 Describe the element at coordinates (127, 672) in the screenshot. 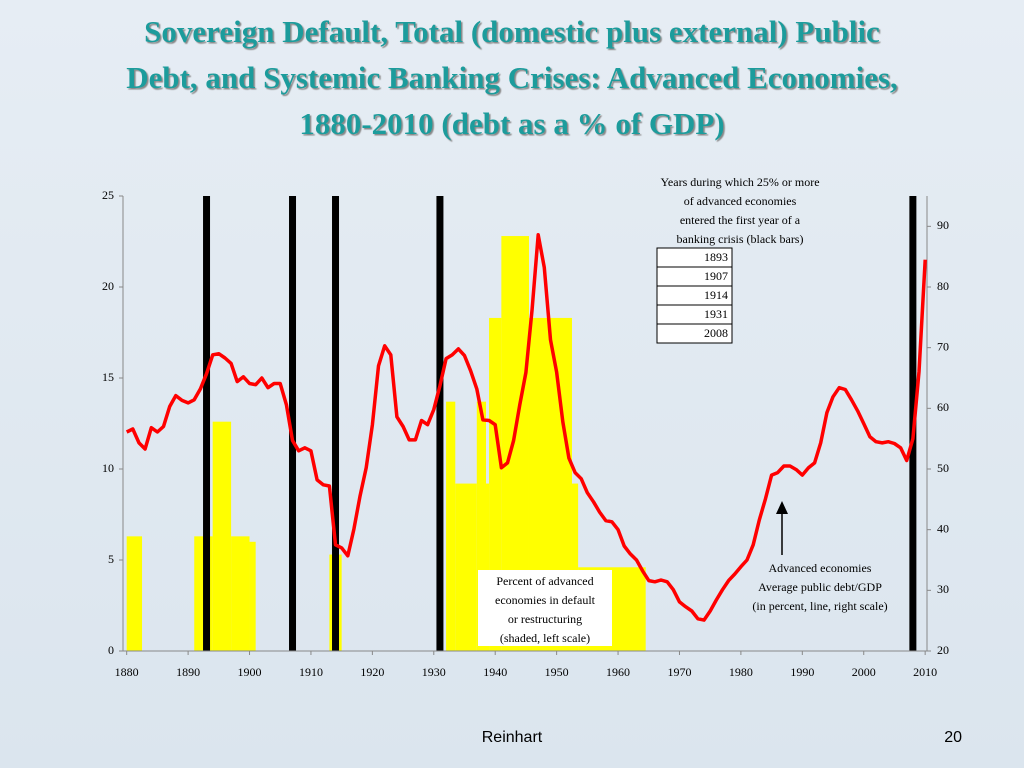

I see `x-tick-label: 1880` at that location.